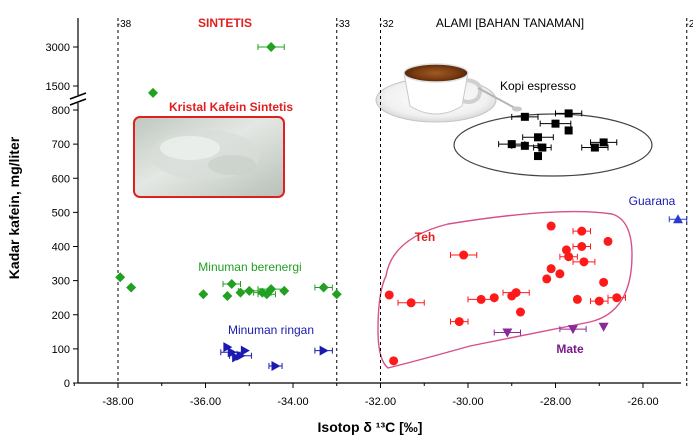 The image size is (693, 439). Describe the element at coordinates (642, 402) in the screenshot. I see `x-tick-label-6: -26.00` at that location.